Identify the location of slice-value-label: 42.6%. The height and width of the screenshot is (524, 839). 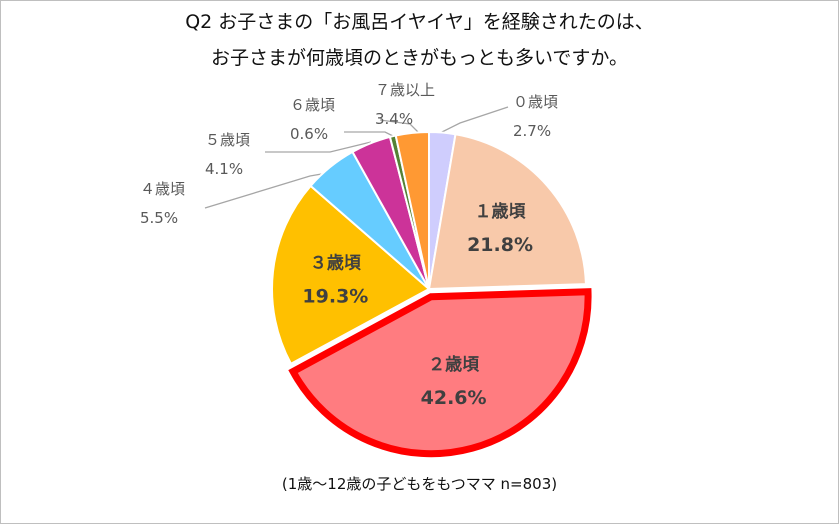
(454, 398).